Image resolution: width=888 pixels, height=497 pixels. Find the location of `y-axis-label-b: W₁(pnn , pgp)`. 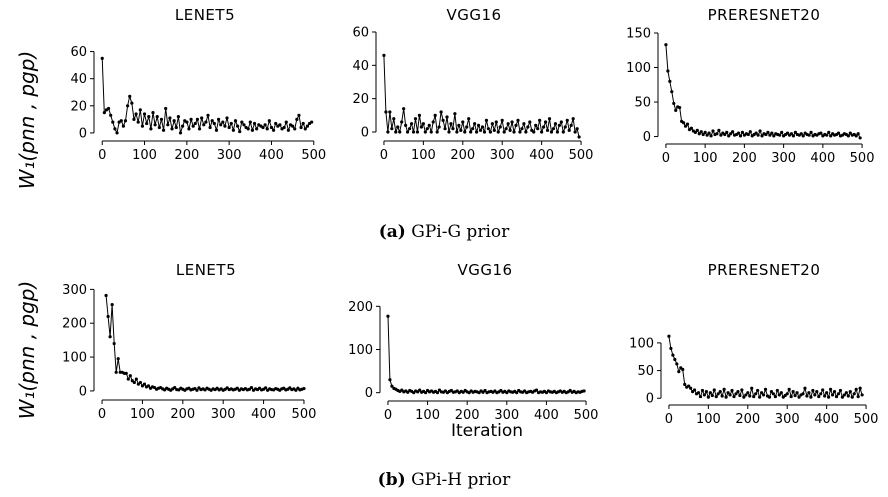

y-axis-label-b: W₁(pnn , pgp) is located at coordinates (27, 350).